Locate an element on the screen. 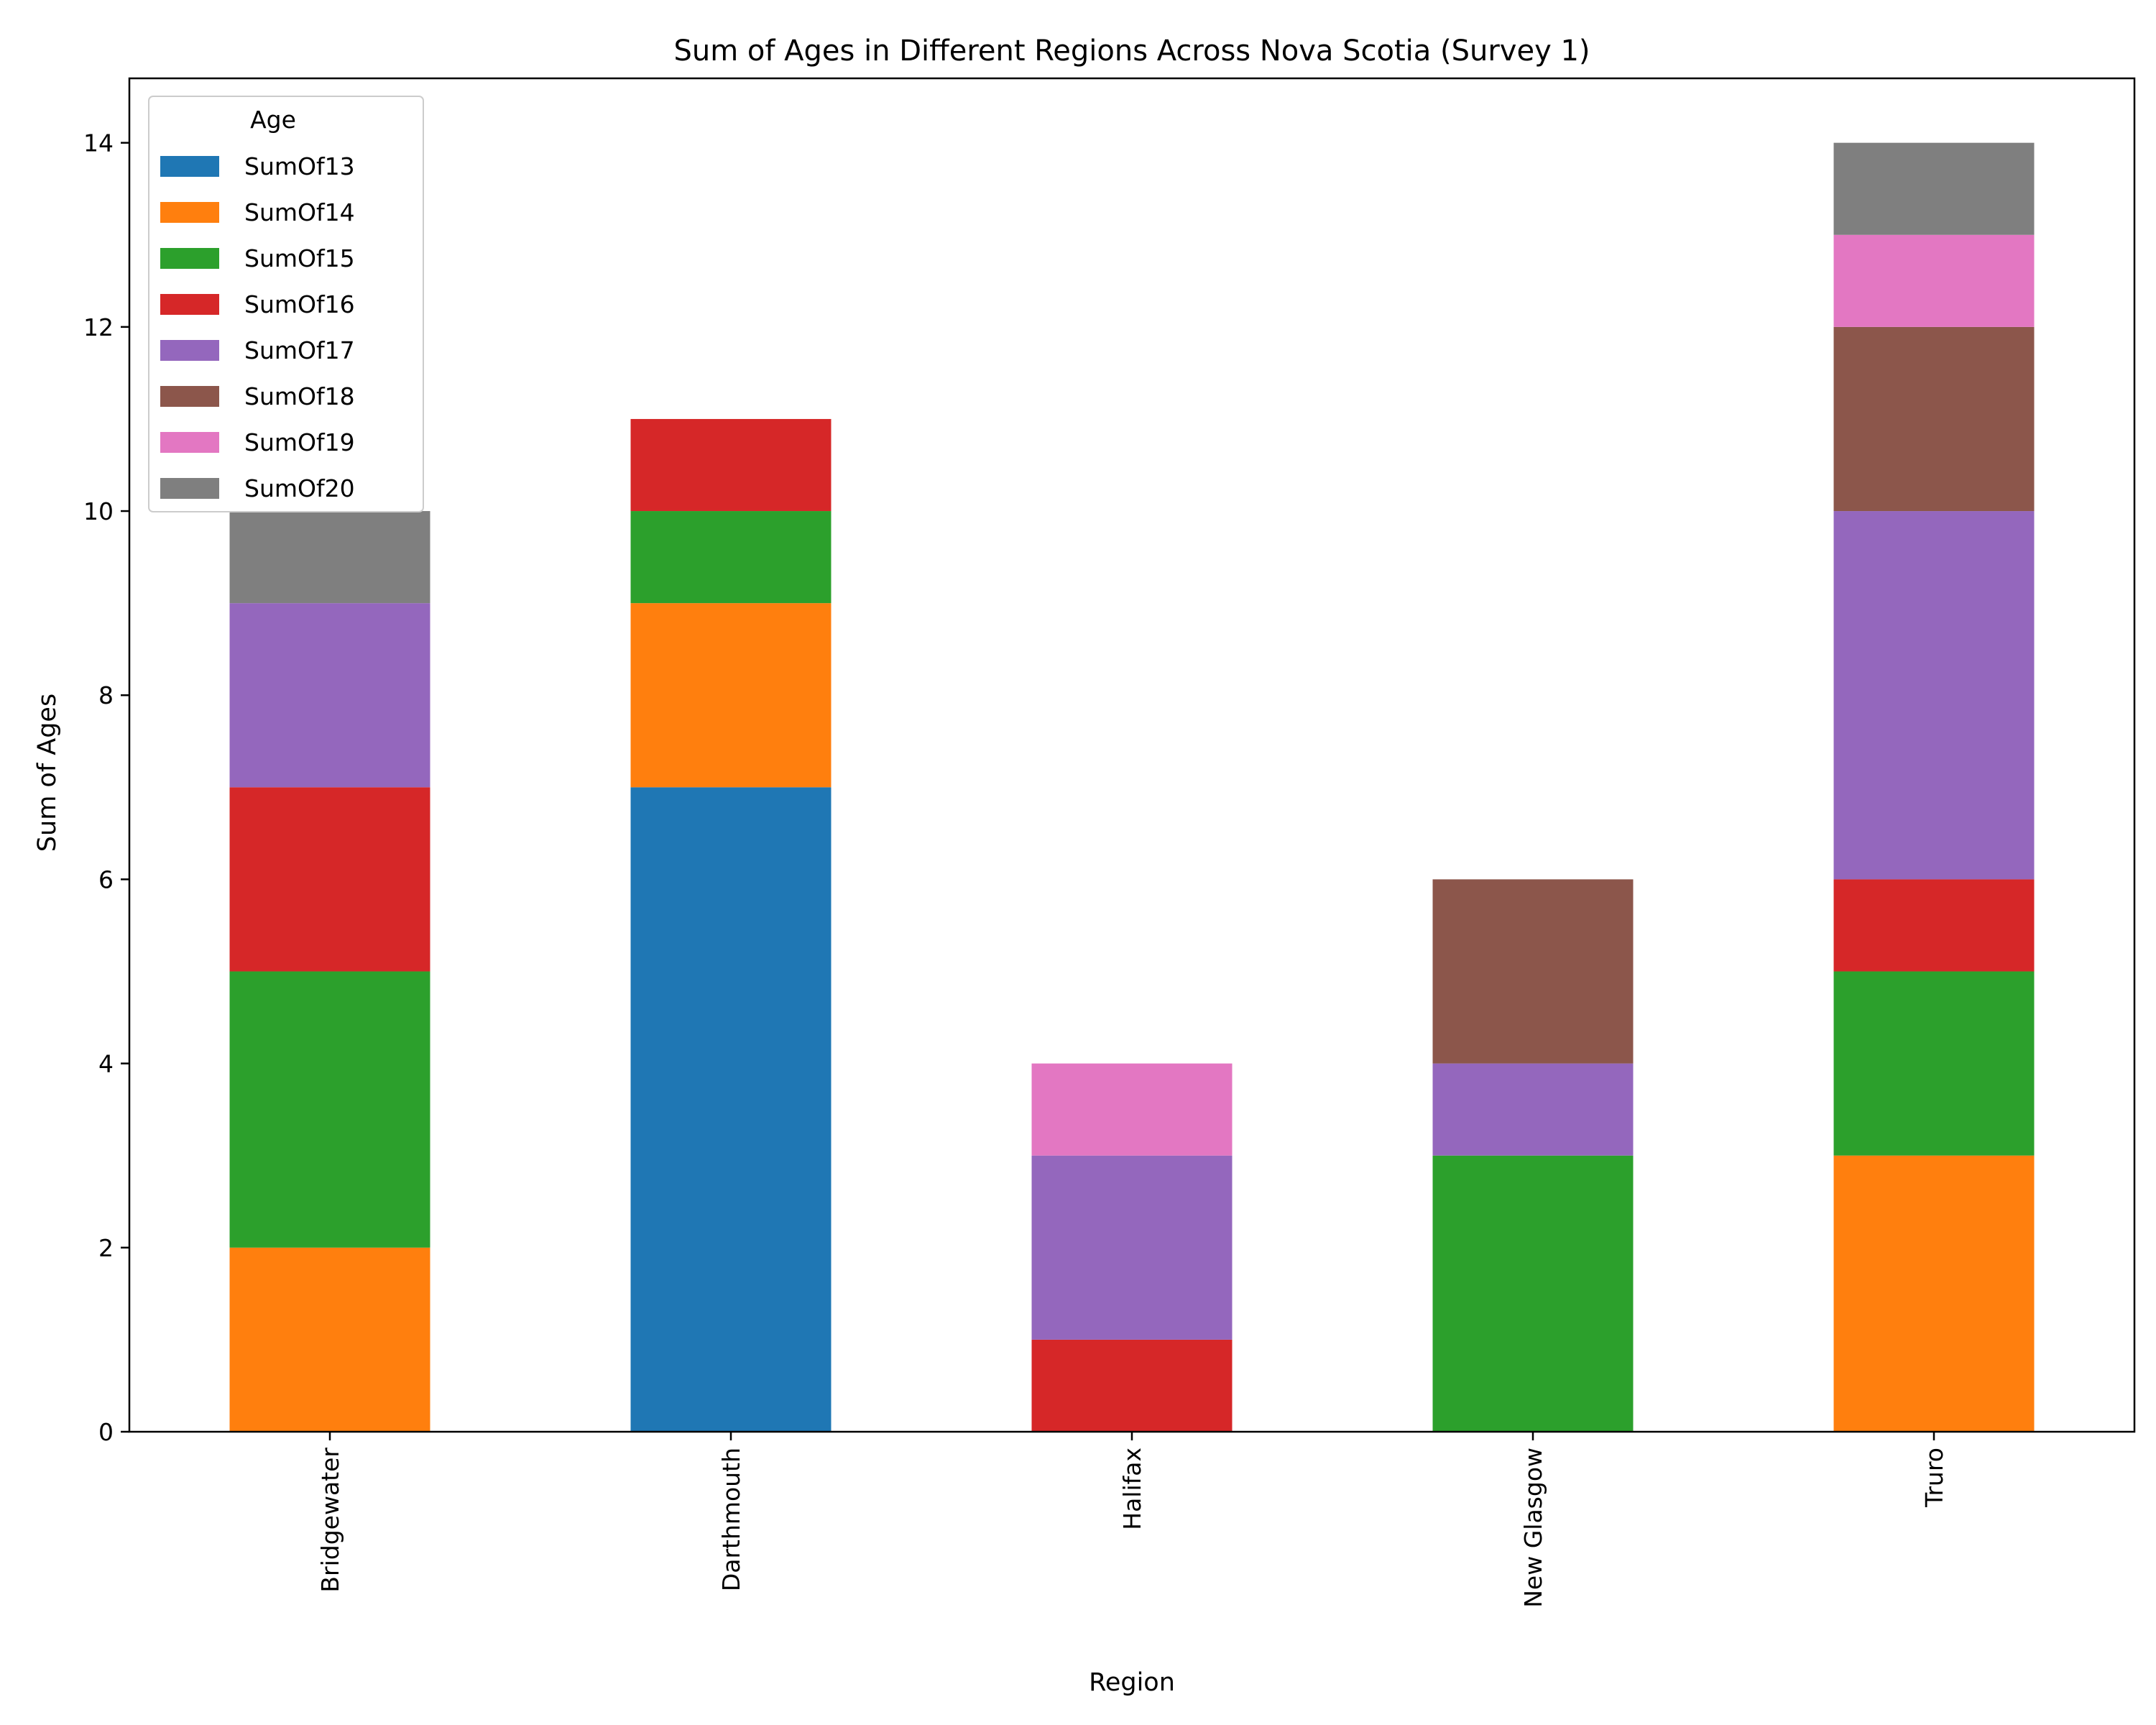 The height and width of the screenshot is (1725, 2156). x-tick-label: Truro is located at coordinates (1934, 1478).